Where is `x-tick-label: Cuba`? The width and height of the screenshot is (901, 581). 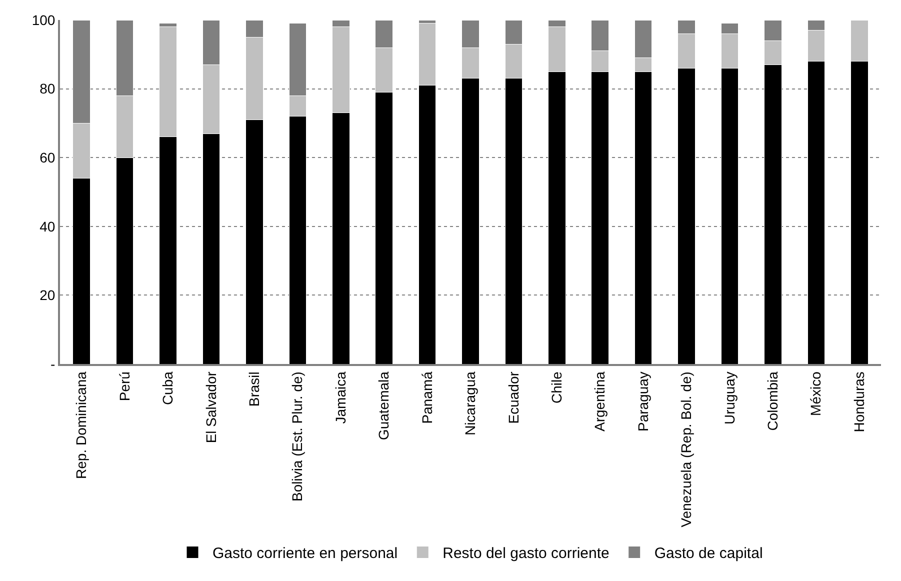 x-tick-label: Cuba is located at coordinates (168, 388).